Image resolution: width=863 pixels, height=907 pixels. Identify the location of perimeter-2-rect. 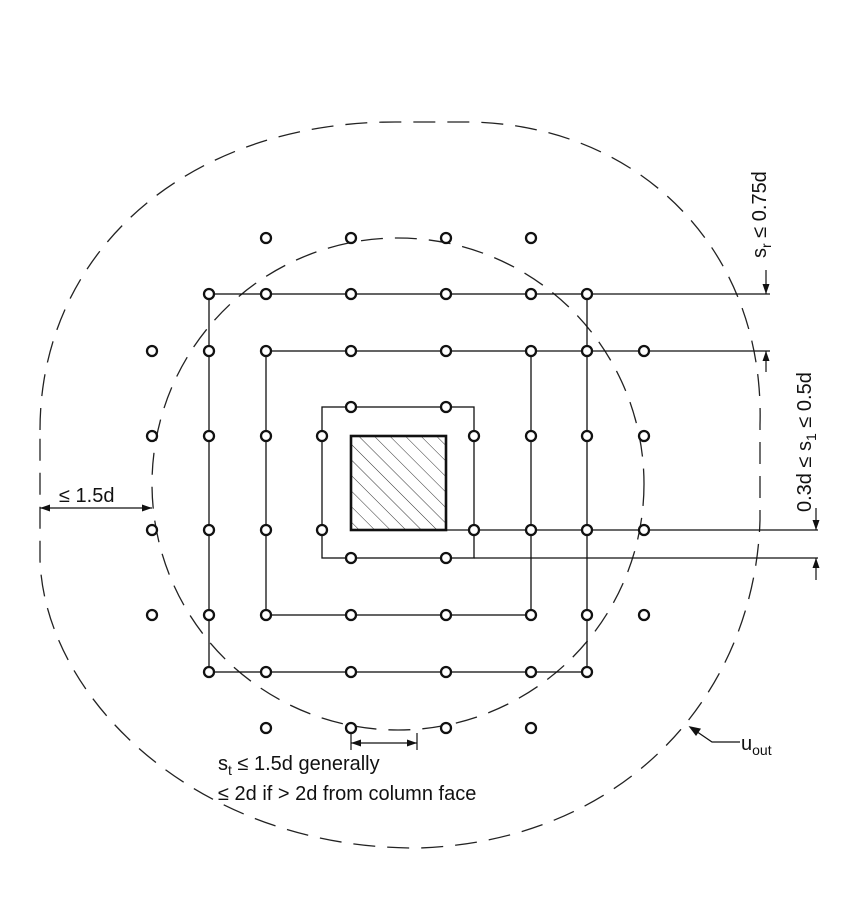
(398, 483).